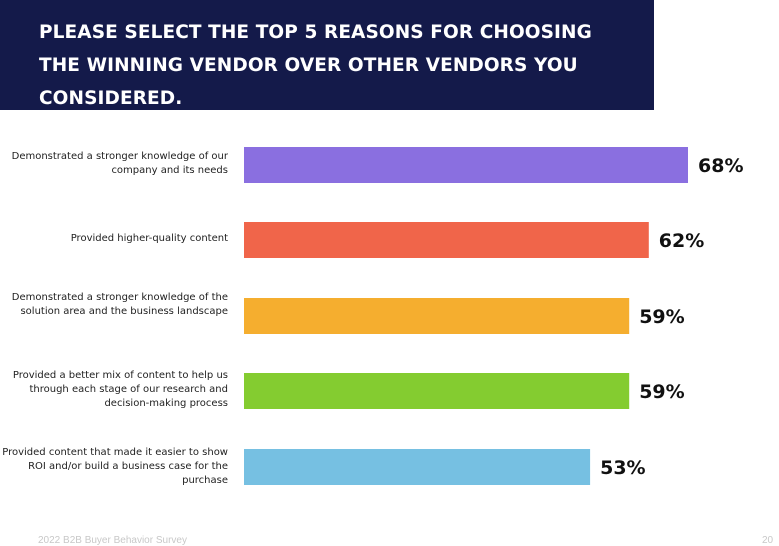 This screenshot has width=779, height=546. Describe the element at coordinates (720, 166) in the screenshot. I see `value-label-0: 68%` at that location.